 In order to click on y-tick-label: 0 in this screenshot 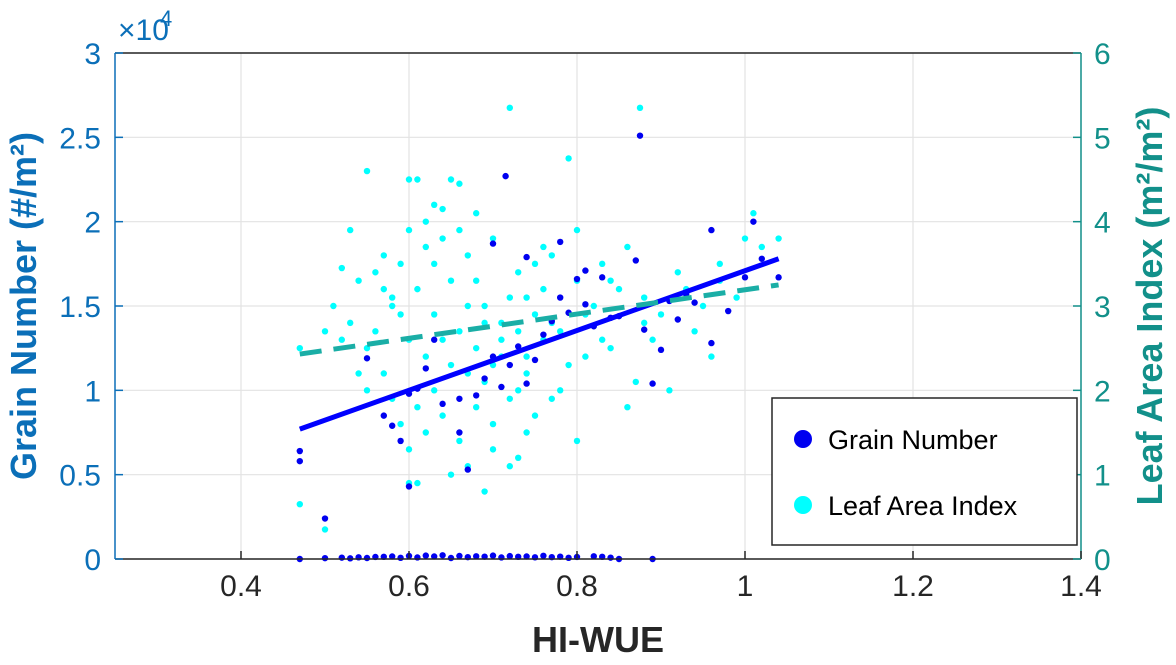, I will do `click(92, 560)`.